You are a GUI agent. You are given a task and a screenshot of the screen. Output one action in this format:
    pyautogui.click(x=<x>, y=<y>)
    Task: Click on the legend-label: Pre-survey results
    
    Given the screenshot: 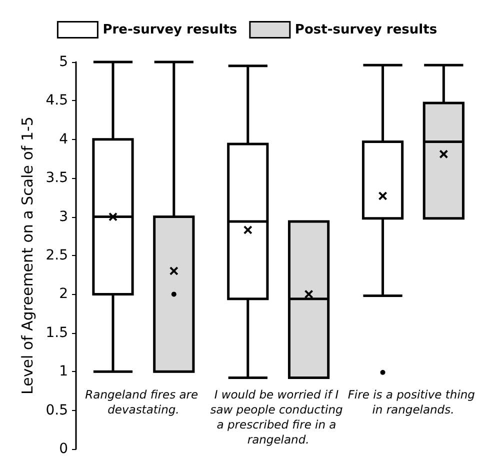 What is the action you would take?
    pyautogui.click(x=170, y=30)
    